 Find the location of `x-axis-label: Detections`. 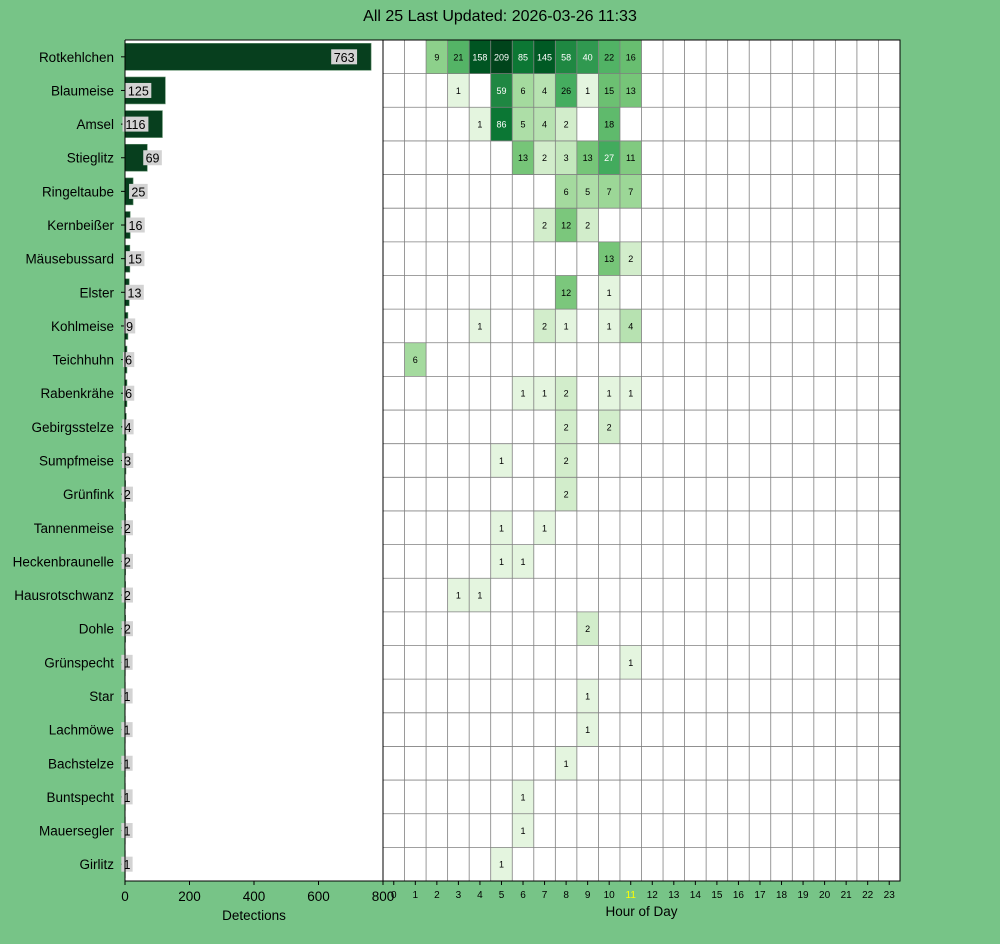

x-axis-label: Detections is located at coordinates (254, 915).